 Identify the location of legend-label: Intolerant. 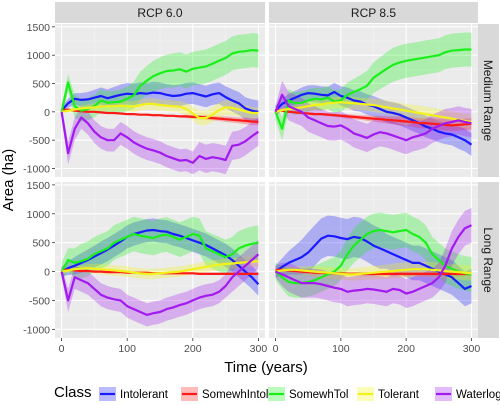
(144, 395).